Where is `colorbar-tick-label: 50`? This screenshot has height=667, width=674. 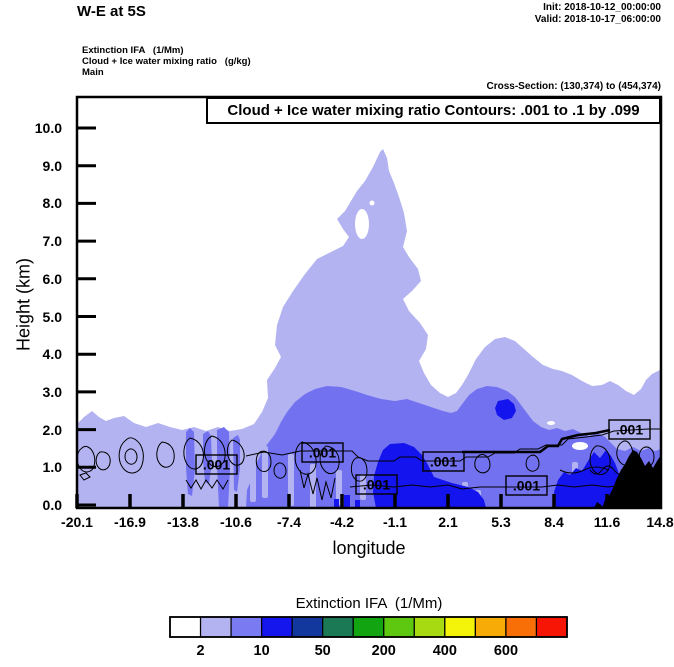 colorbar-tick-label: 50 is located at coordinates (322, 651).